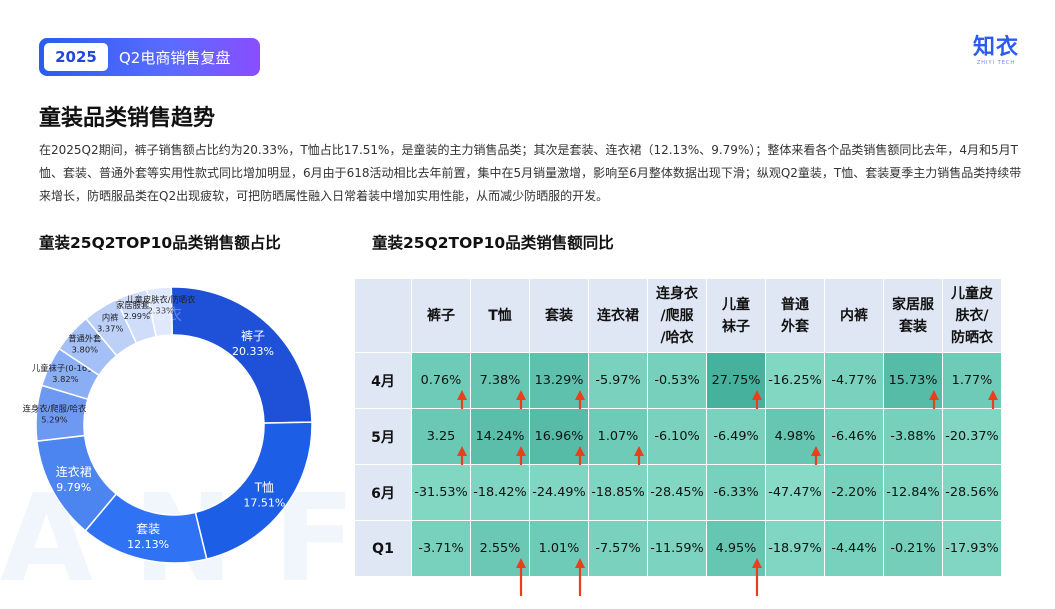 Image resolution: width=1055 pixels, height=609 pixels. What do you see at coordinates (677, 293) in the screenshot?
I see `table-col-header-line: 连身衣` at bounding box center [677, 293].